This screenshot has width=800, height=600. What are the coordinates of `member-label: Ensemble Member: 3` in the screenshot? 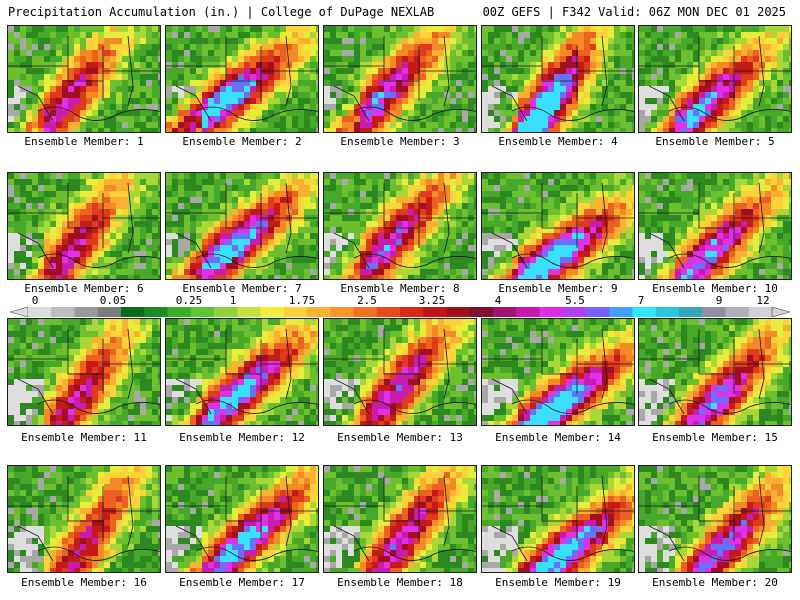 It's located at (400, 141).